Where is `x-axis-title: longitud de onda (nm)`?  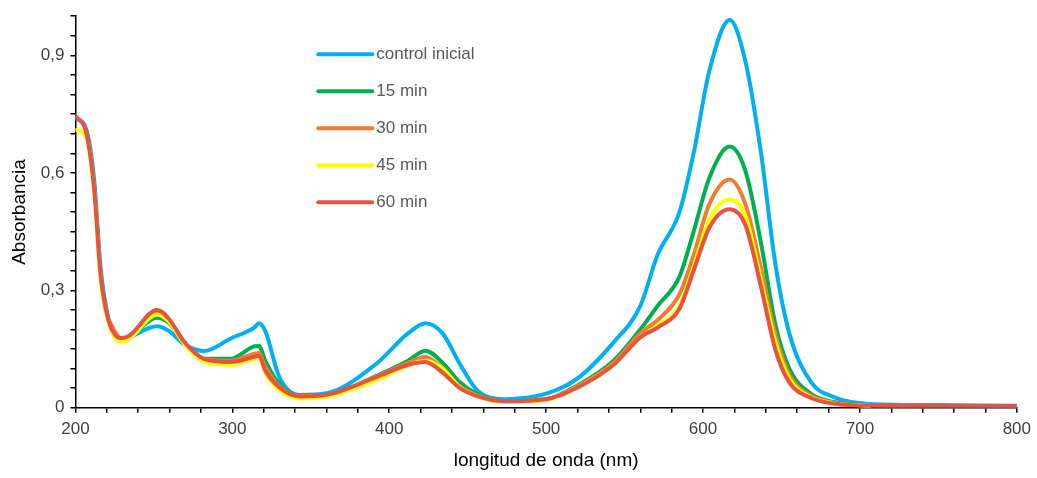 x-axis-title: longitud de onda (nm) is located at coordinates (546, 459).